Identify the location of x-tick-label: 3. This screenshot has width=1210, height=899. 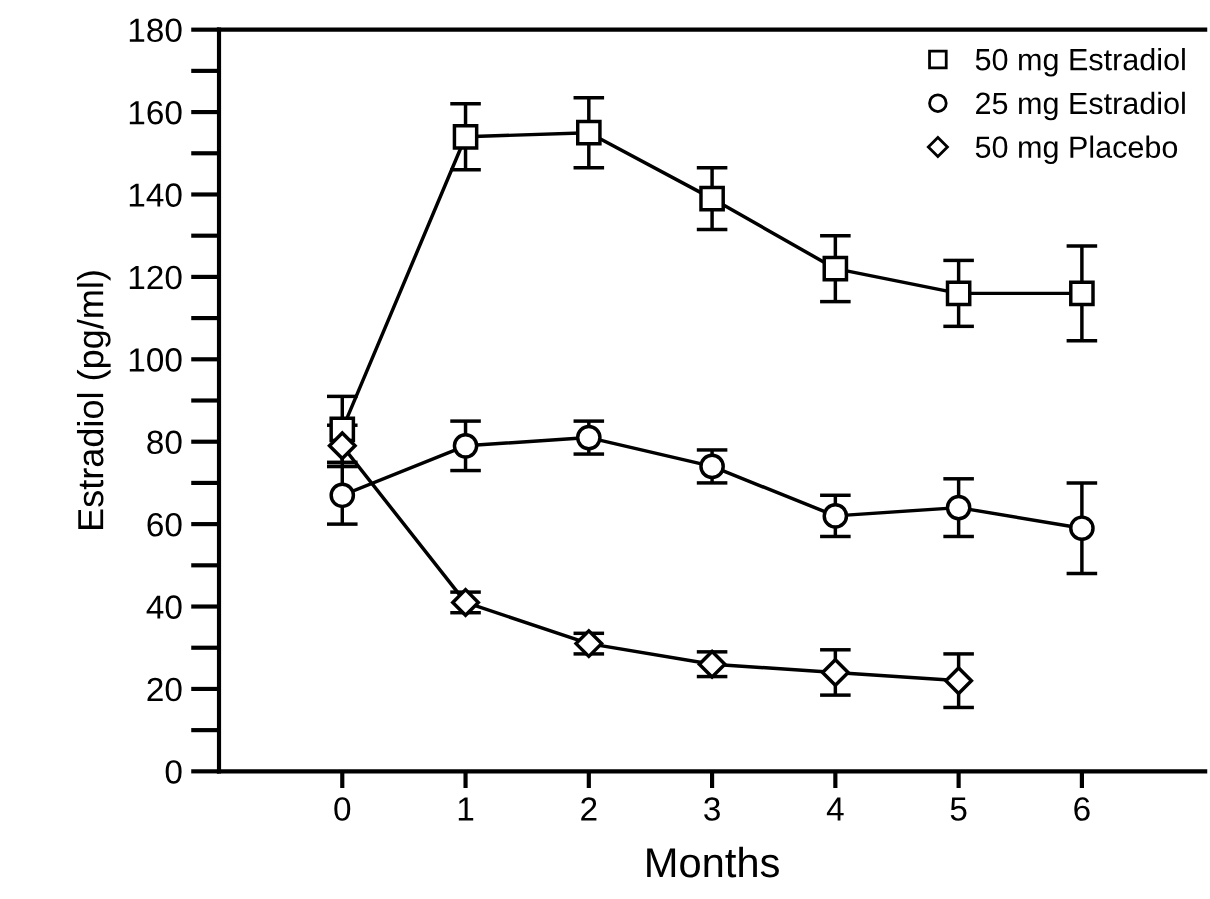
(712, 809).